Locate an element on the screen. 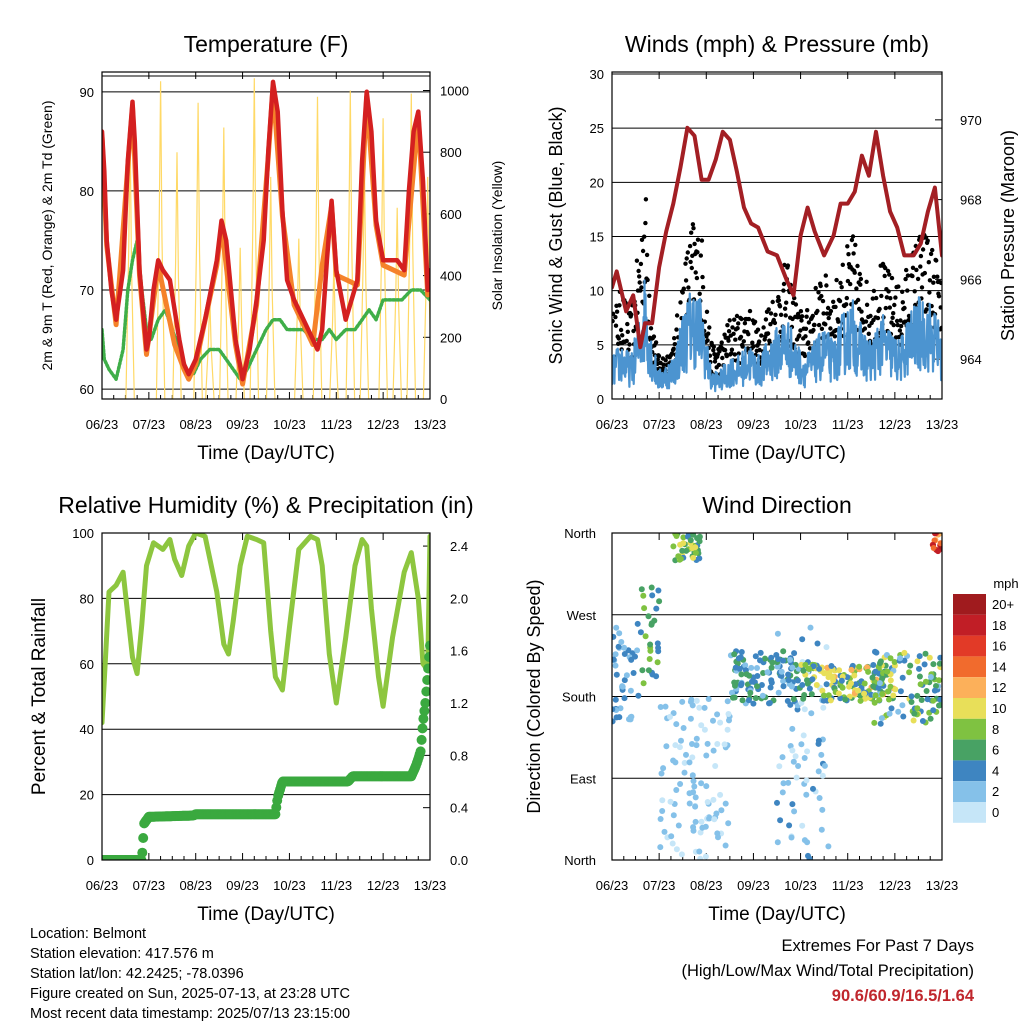  panel2-ylabel: Sonic Wind & Gust (Blue, Black) is located at coordinates (556, 235).